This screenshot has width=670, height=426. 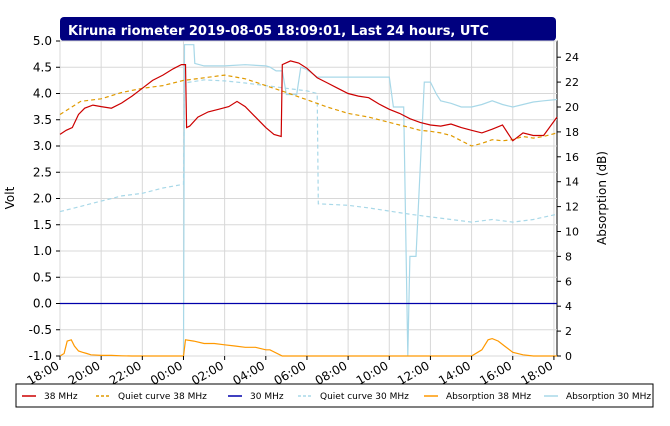 What do you see at coordinates (572, 82) in the screenshot?
I see `right-tick-label: 22` at bounding box center [572, 82].